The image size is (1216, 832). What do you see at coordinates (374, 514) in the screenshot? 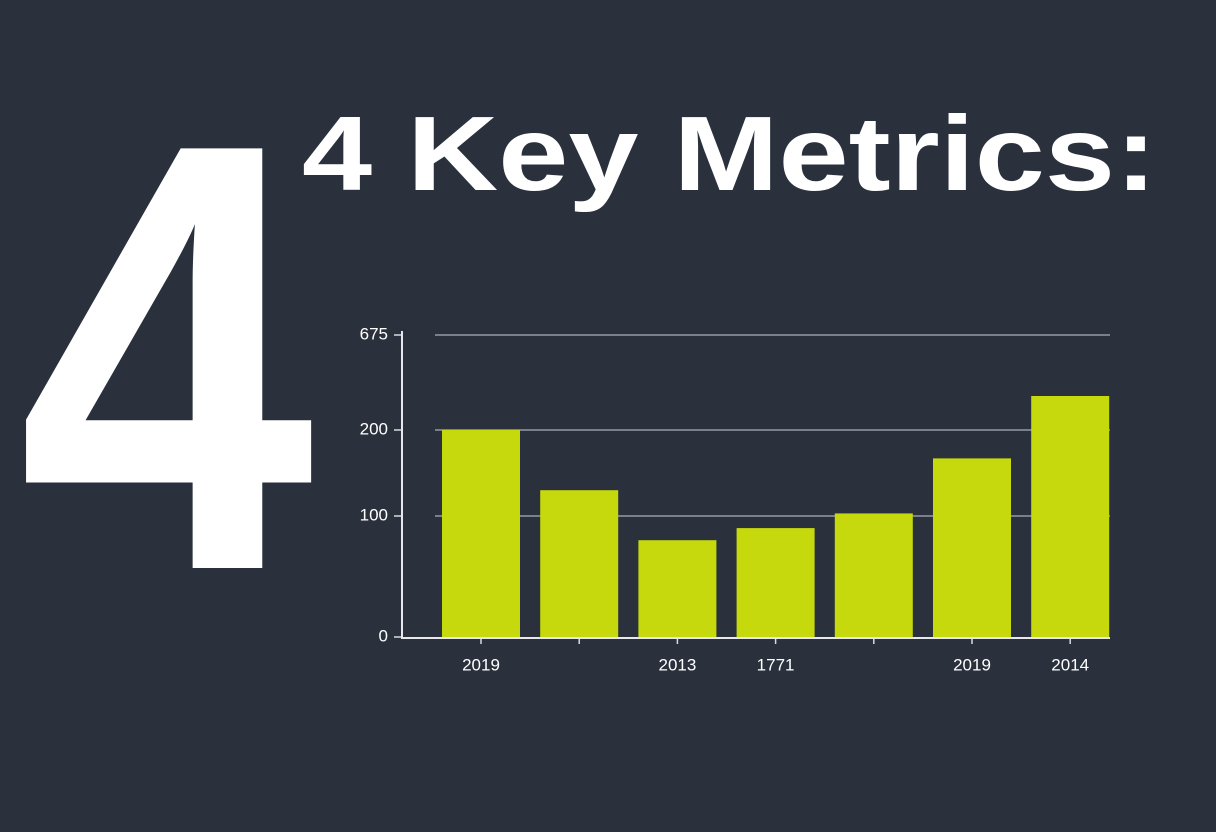
I see `y-tick-label: 100` at bounding box center [374, 514].